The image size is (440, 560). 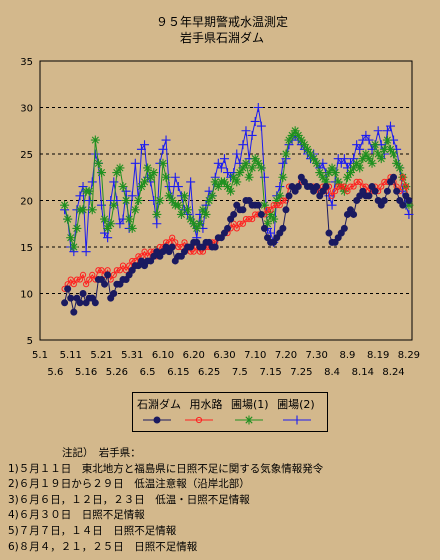 I want to click on x-tick-label: 7.30, so click(x=317, y=355).